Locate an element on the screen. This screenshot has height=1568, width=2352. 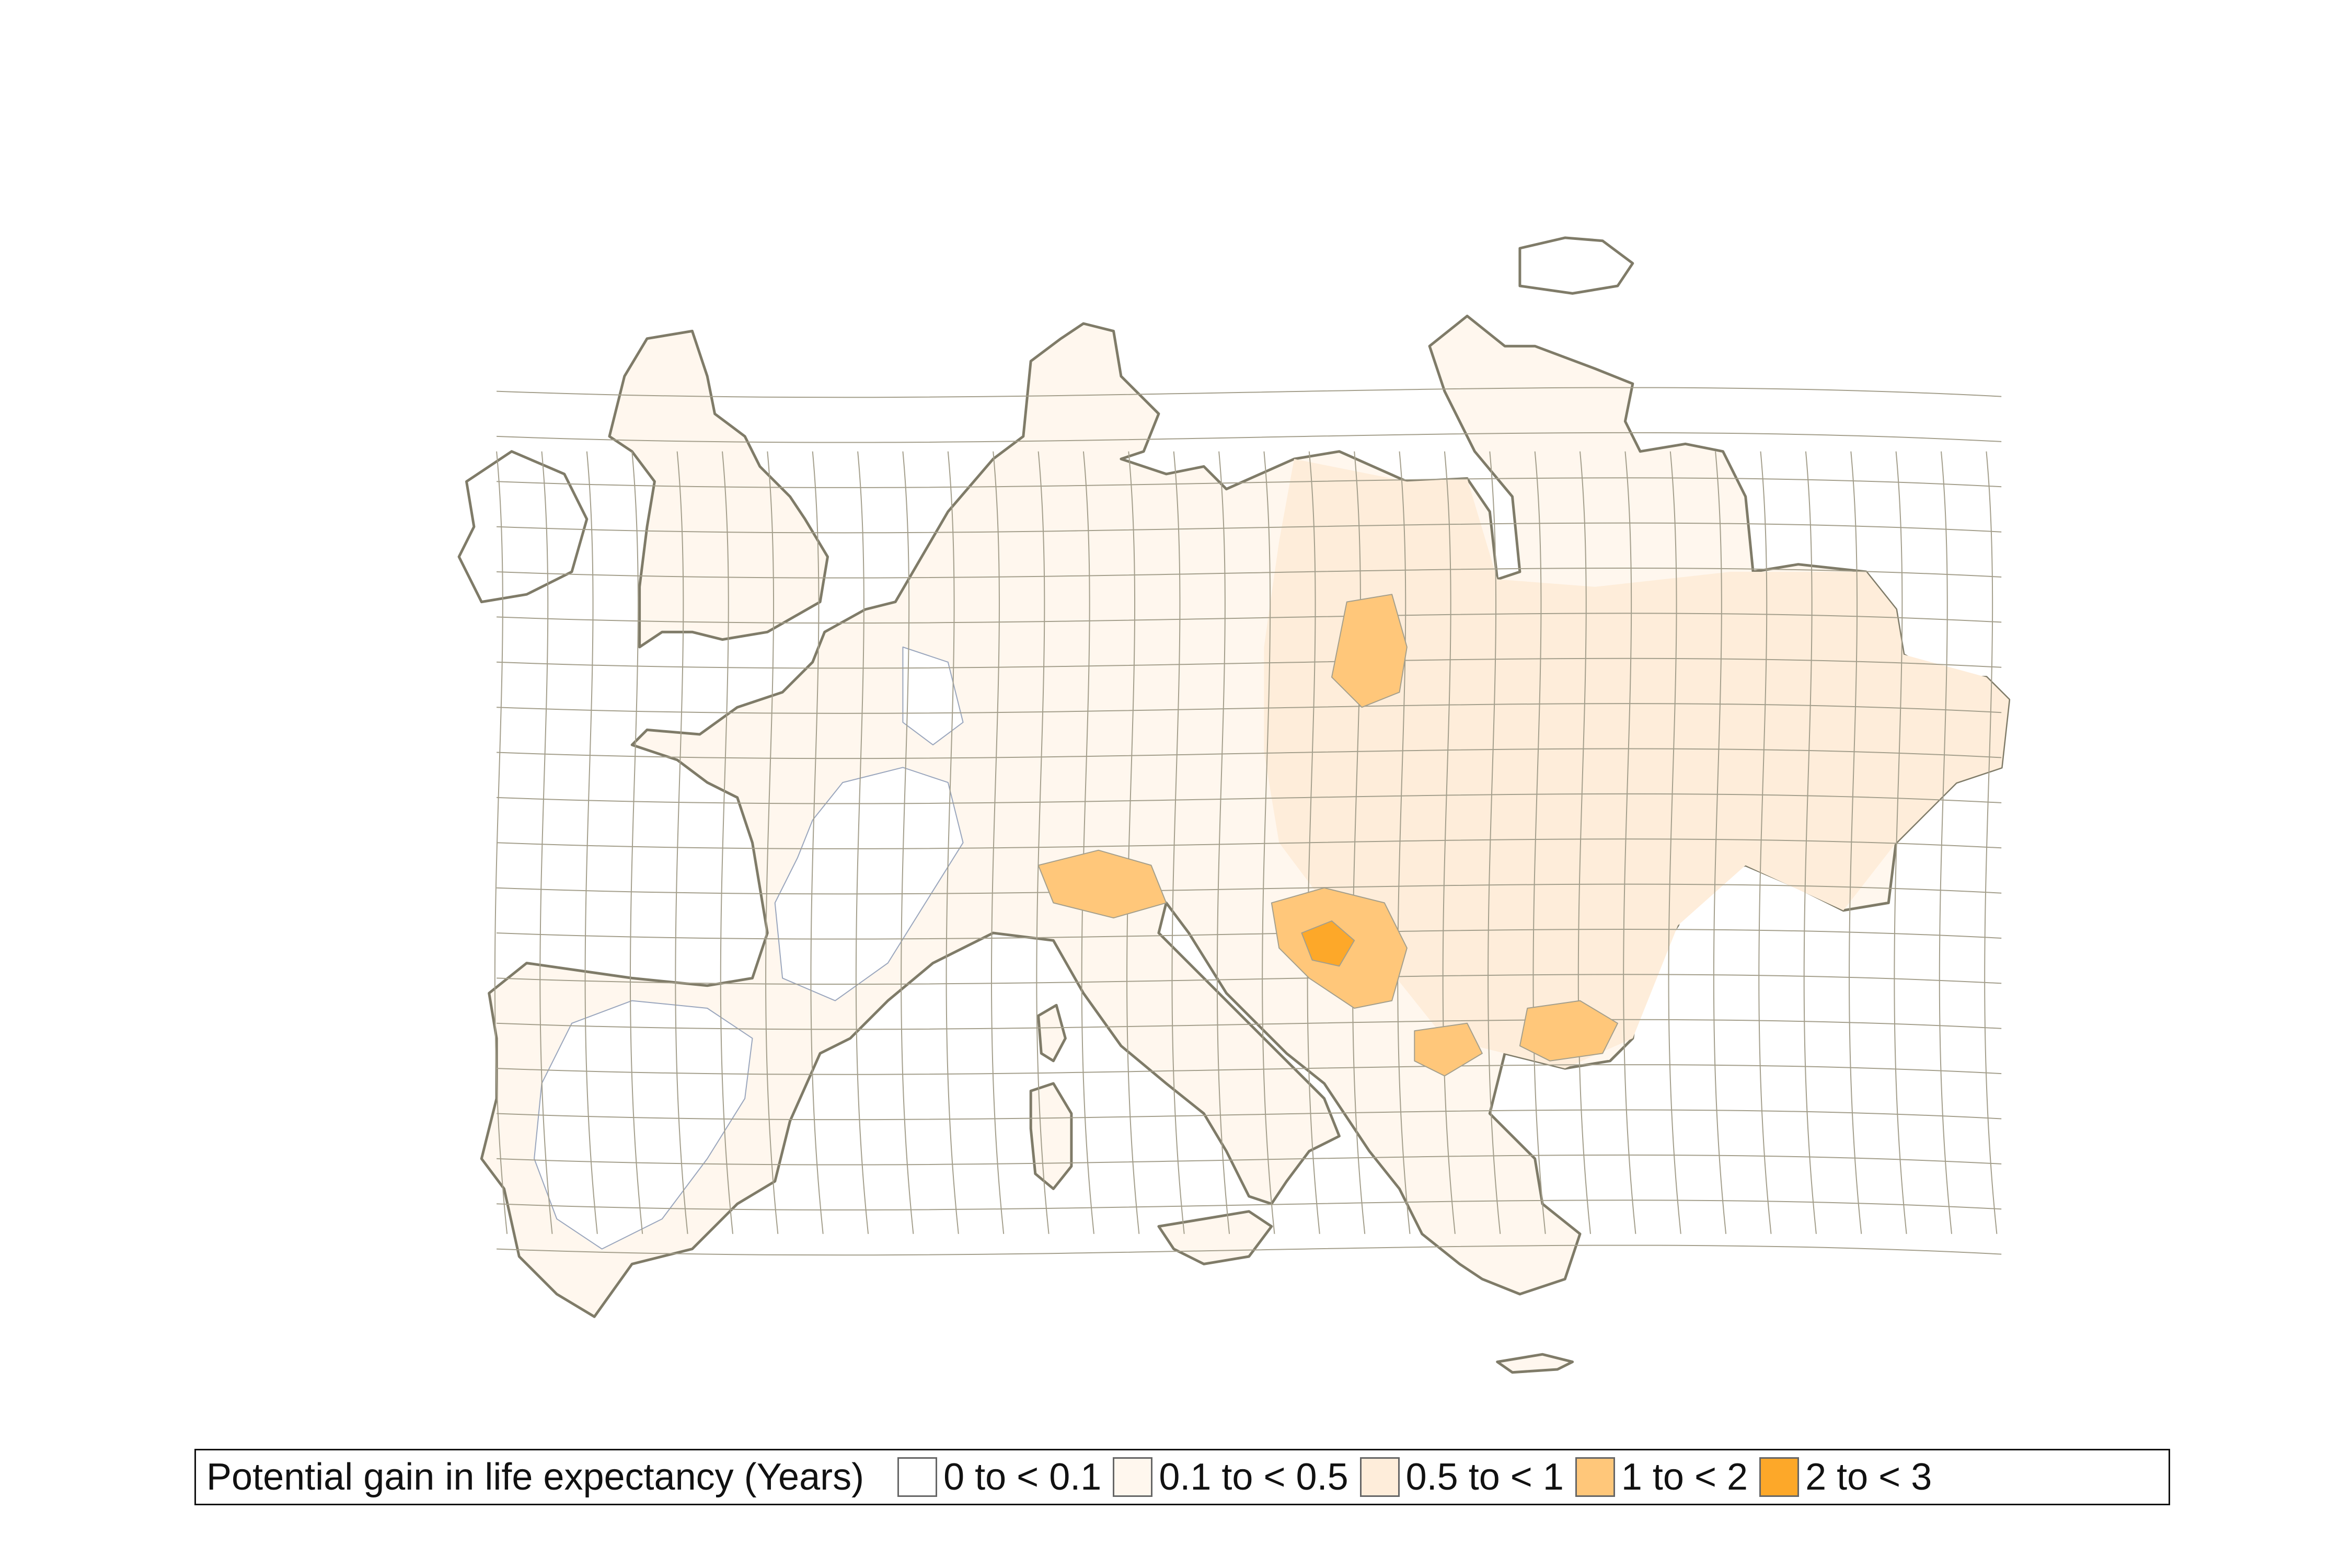
land-great-britain is located at coordinates (718, 489).